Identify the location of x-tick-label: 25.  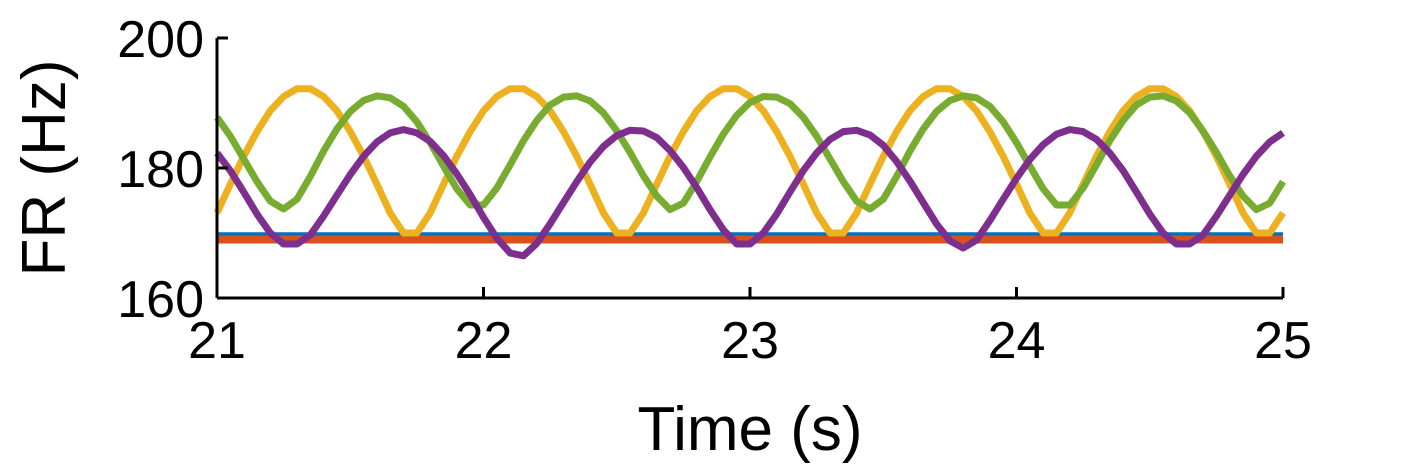
(1283, 341).